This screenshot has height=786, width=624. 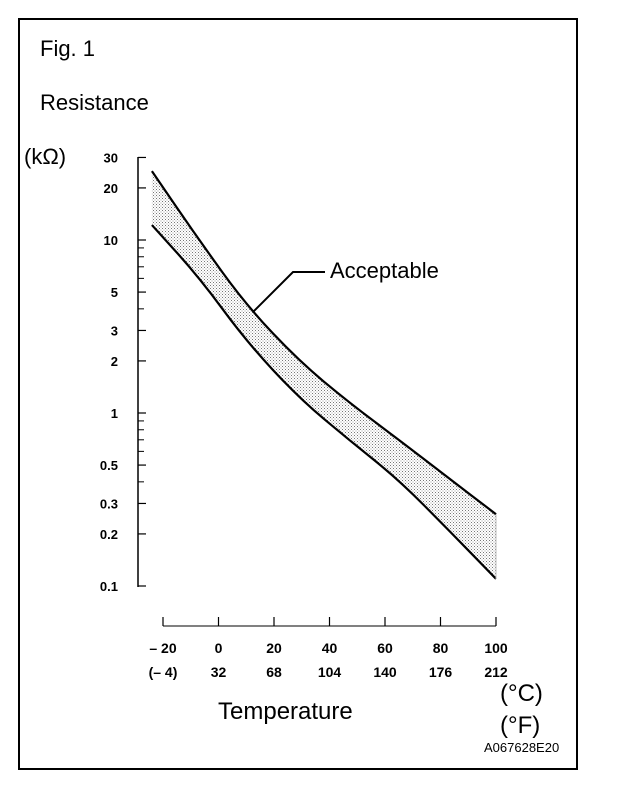 I want to click on annotation-acceptable: Acceptable, so click(x=384, y=270).